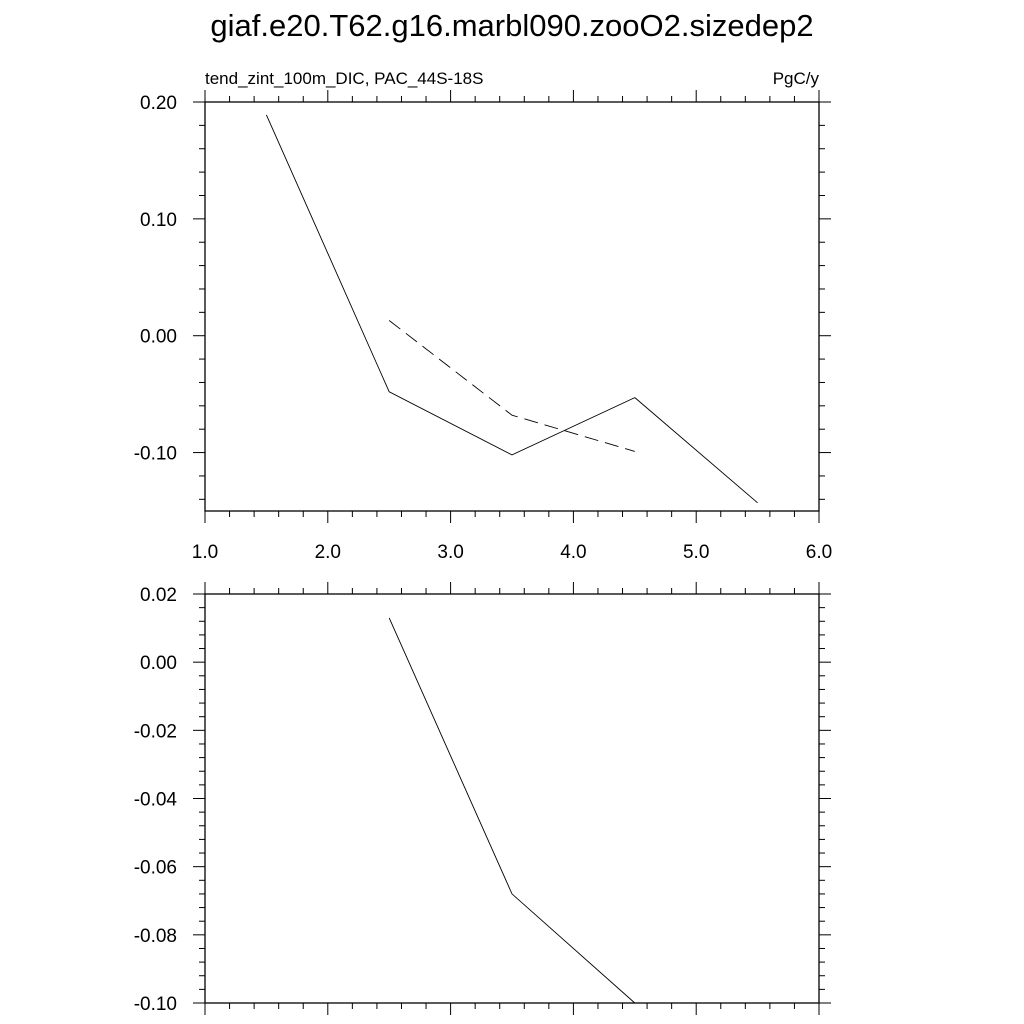 The width and height of the screenshot is (1024, 1024). I want to click on y-tick-label: -0.04, so click(156, 800).